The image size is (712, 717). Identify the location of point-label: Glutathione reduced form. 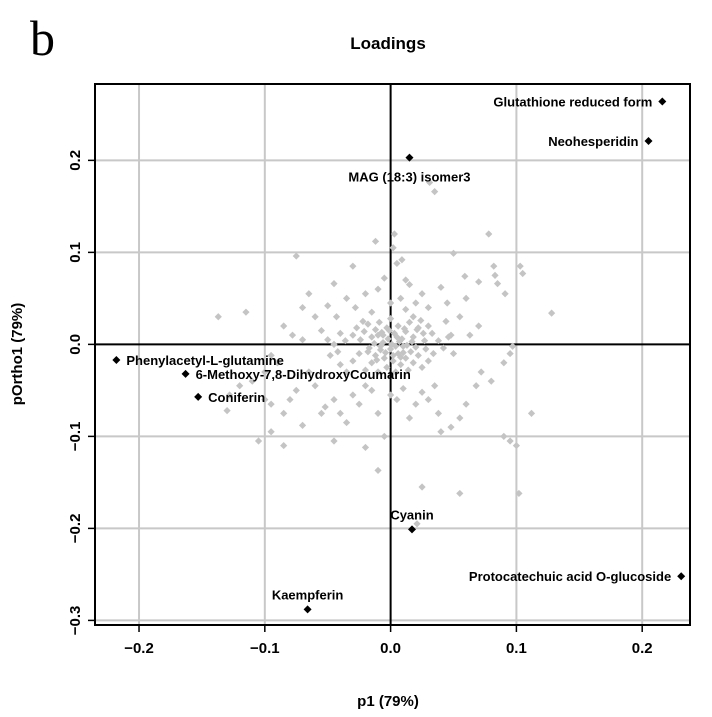
(572, 101).